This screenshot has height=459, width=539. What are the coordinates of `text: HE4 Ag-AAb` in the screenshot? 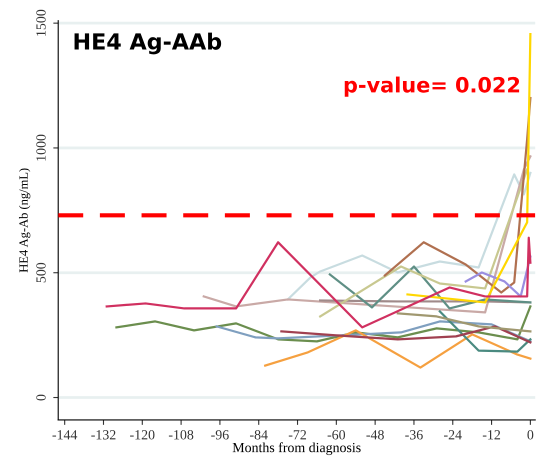 It's located at (148, 43).